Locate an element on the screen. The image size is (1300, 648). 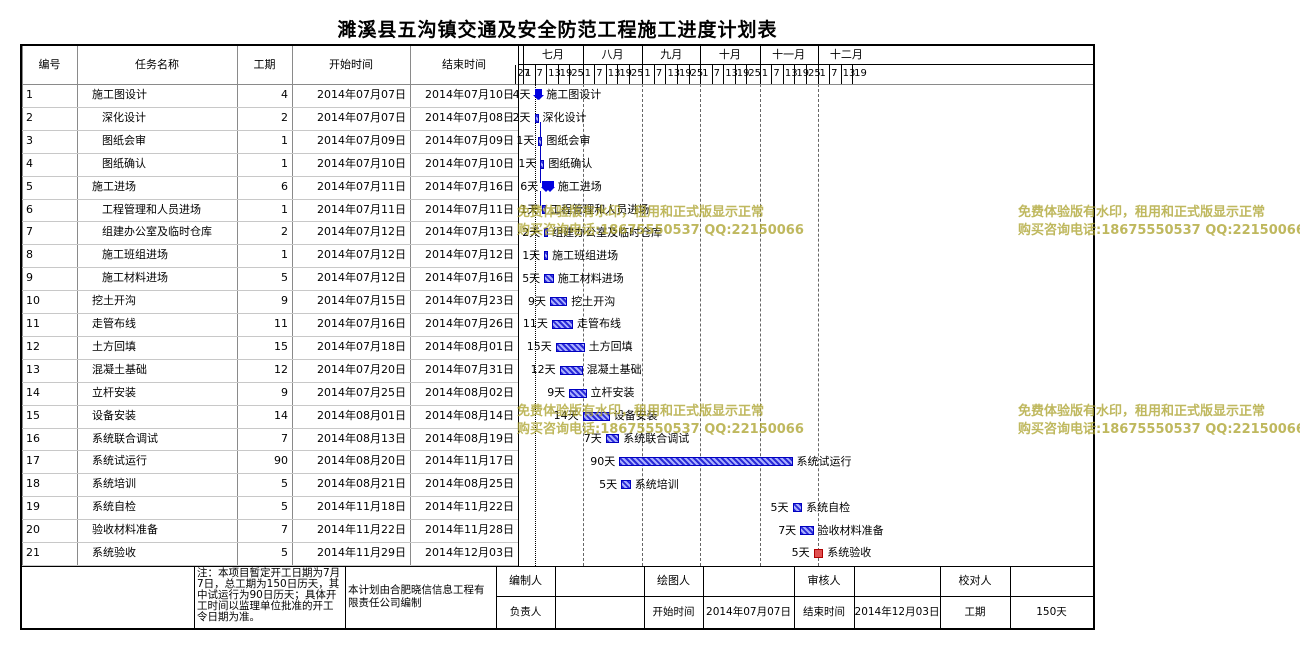
day-label: 25 is located at coordinates (814, 73).